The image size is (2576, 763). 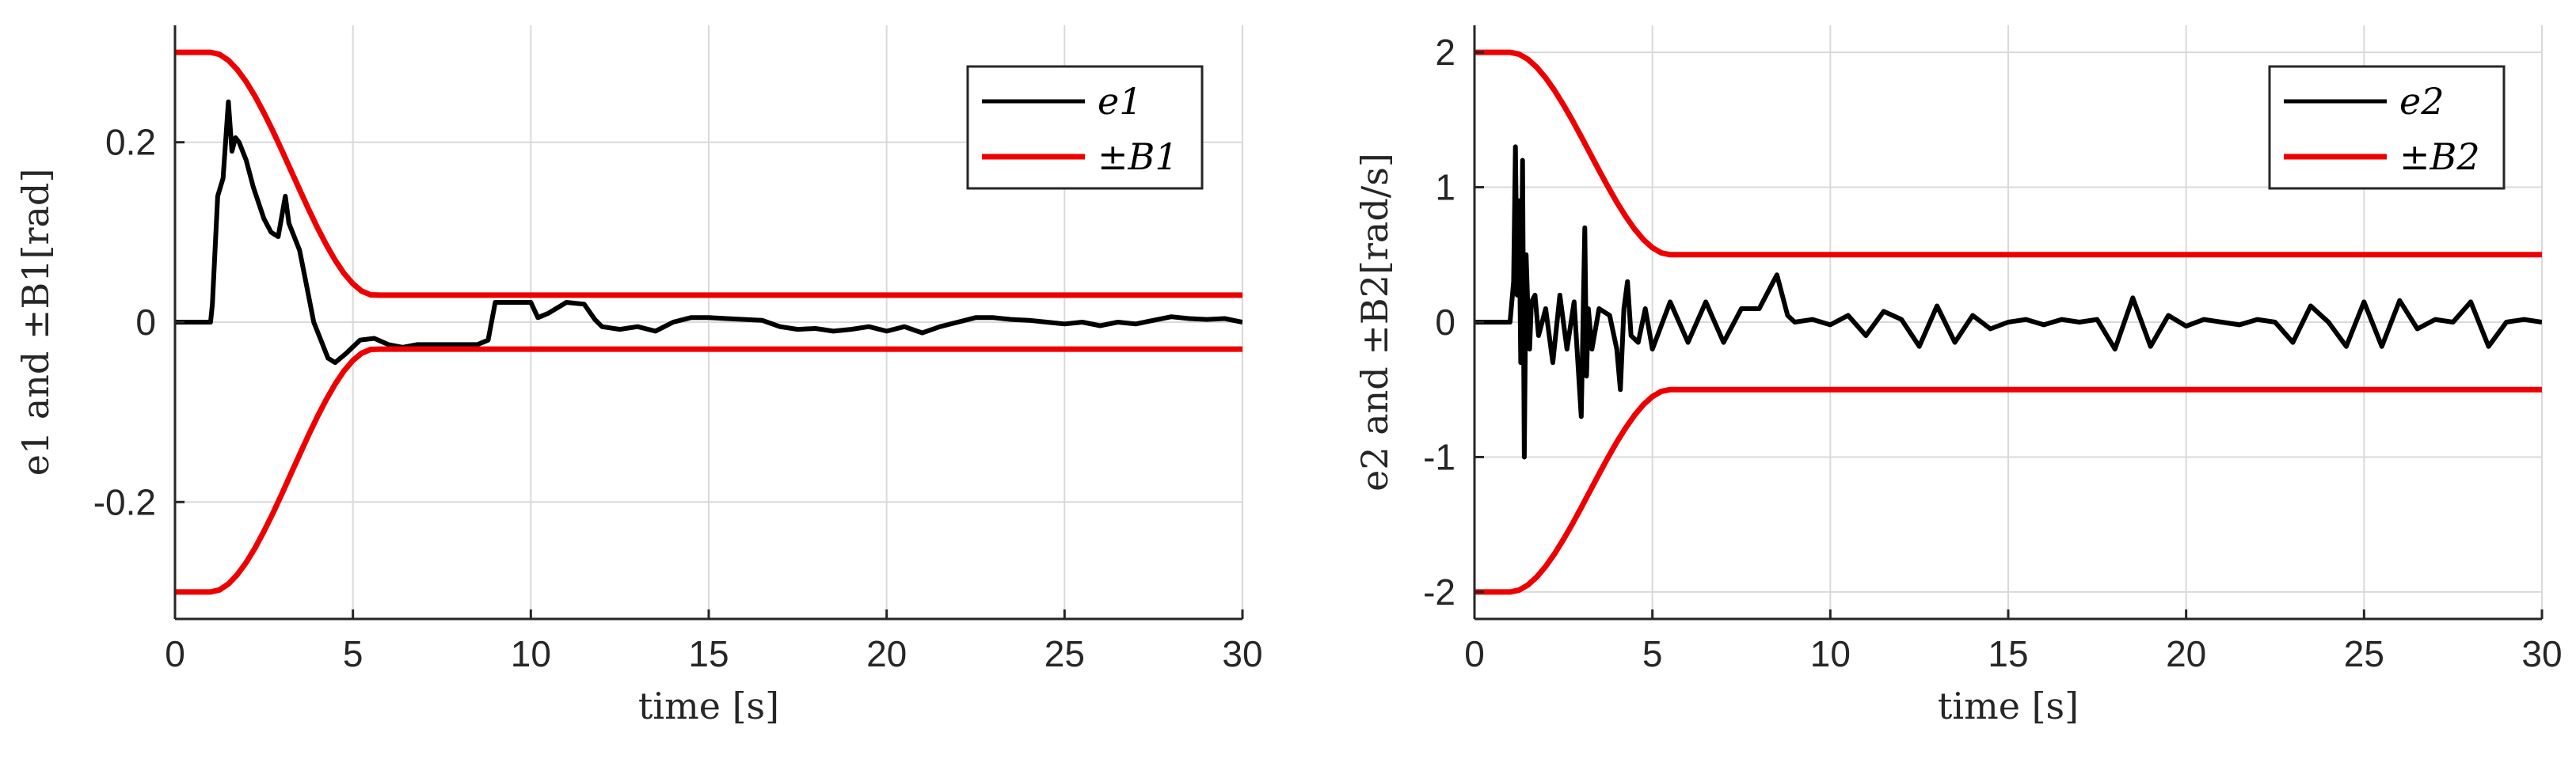 What do you see at coordinates (2422, 101) in the screenshot?
I see `legend-label: e2` at bounding box center [2422, 101].